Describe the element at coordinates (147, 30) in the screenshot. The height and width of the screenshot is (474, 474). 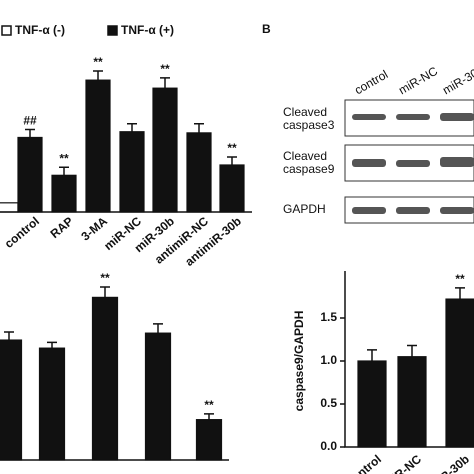
I see `legend-label: TNF-α (+)` at that location.